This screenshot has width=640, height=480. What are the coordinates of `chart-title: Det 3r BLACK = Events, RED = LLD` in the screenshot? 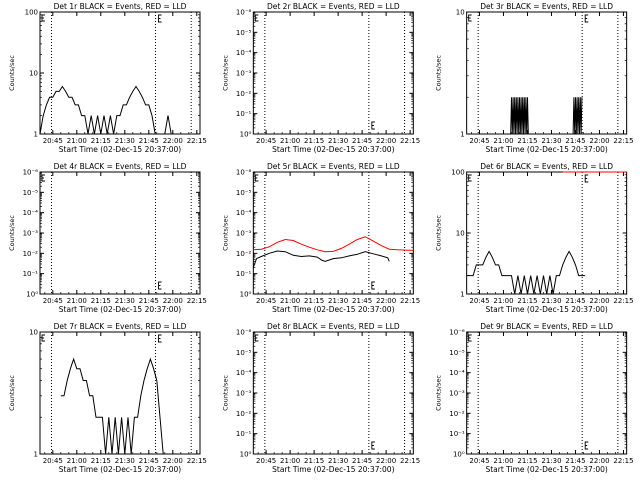 It's located at (546, 6).